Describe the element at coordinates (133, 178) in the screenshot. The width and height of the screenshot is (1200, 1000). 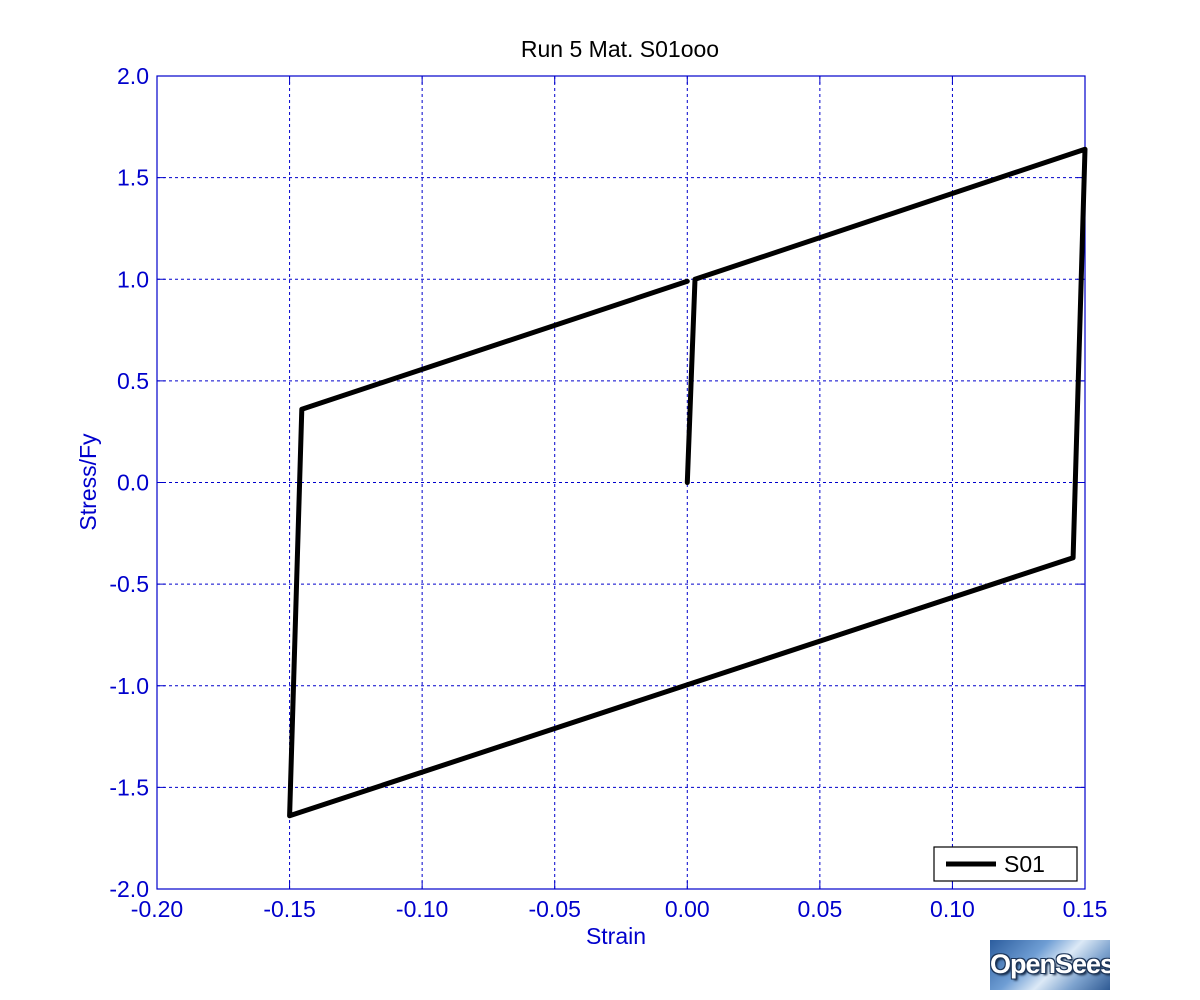
I see `y-tick-label: 1.5` at that location.